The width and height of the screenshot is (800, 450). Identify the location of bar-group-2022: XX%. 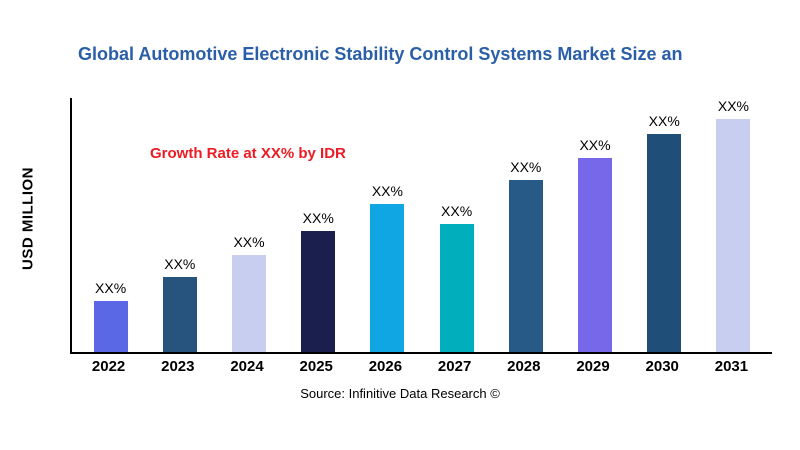
(110, 225).